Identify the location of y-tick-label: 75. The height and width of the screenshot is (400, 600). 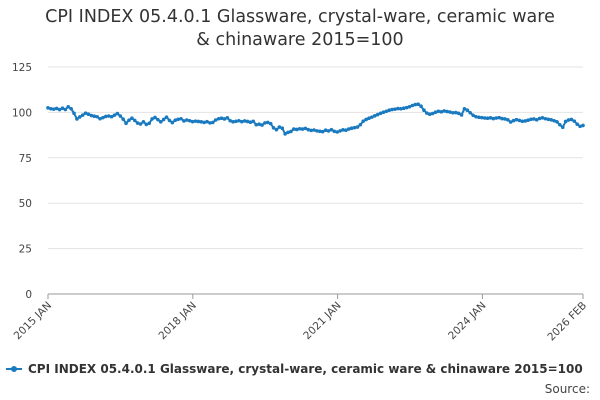
(25, 159).